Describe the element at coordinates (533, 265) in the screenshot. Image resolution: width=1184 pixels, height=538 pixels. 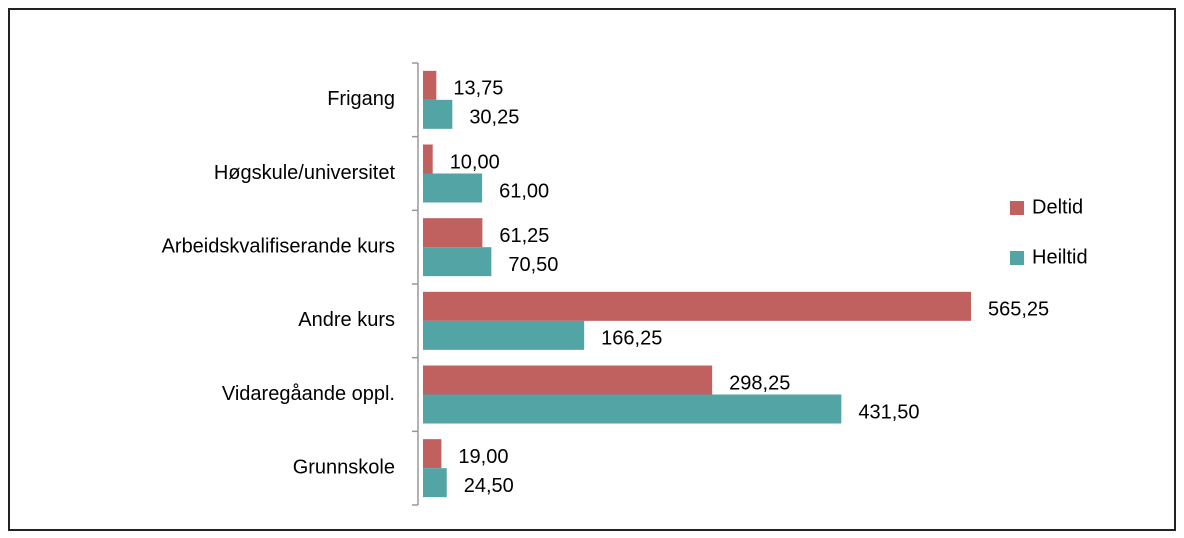
I see `value-label: 70,50` at that location.